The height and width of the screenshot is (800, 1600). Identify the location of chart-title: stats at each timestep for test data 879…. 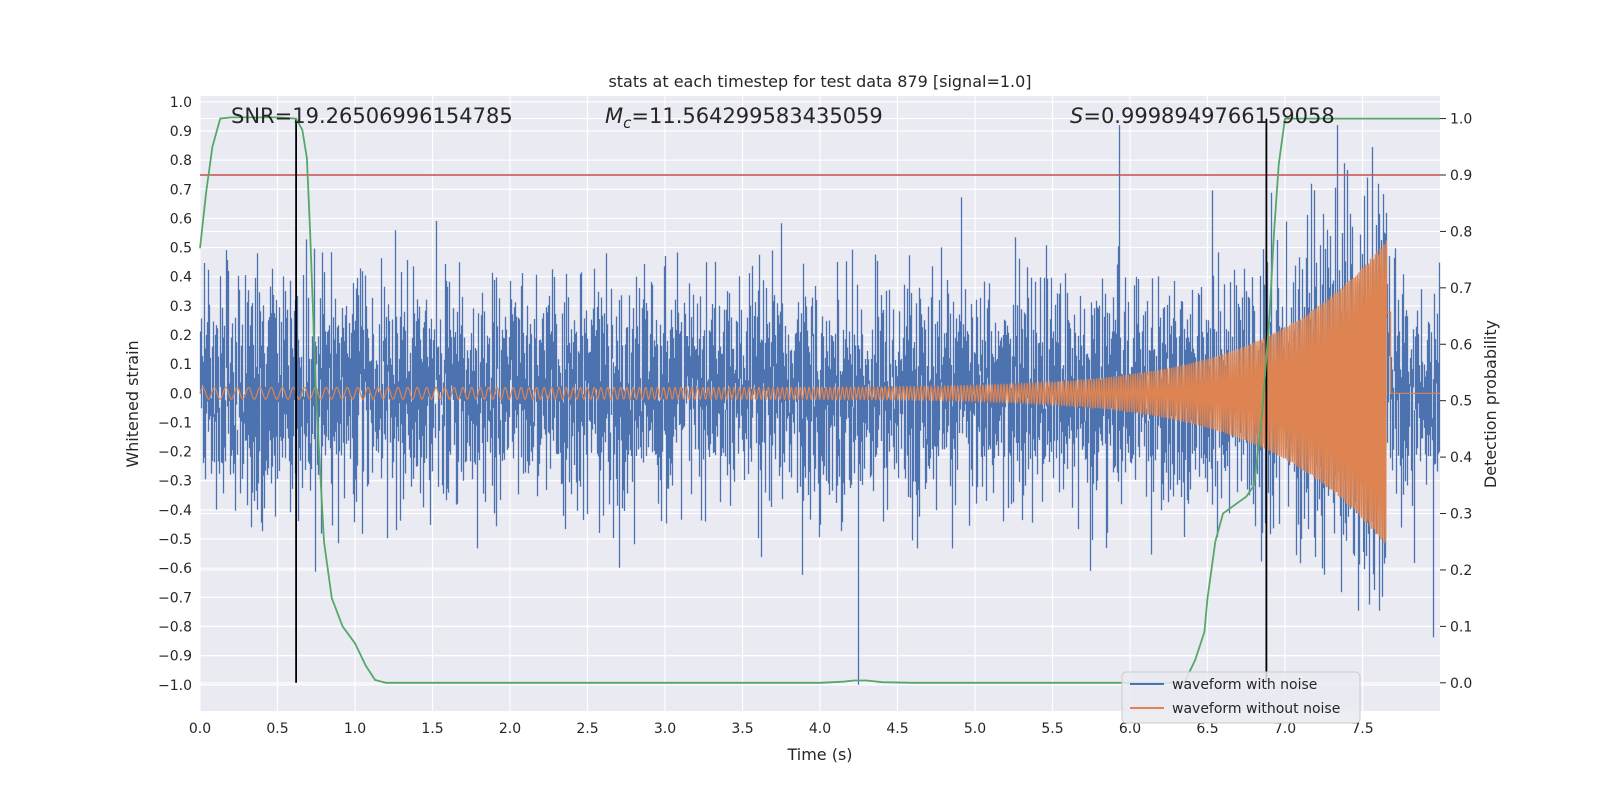
(819, 81).